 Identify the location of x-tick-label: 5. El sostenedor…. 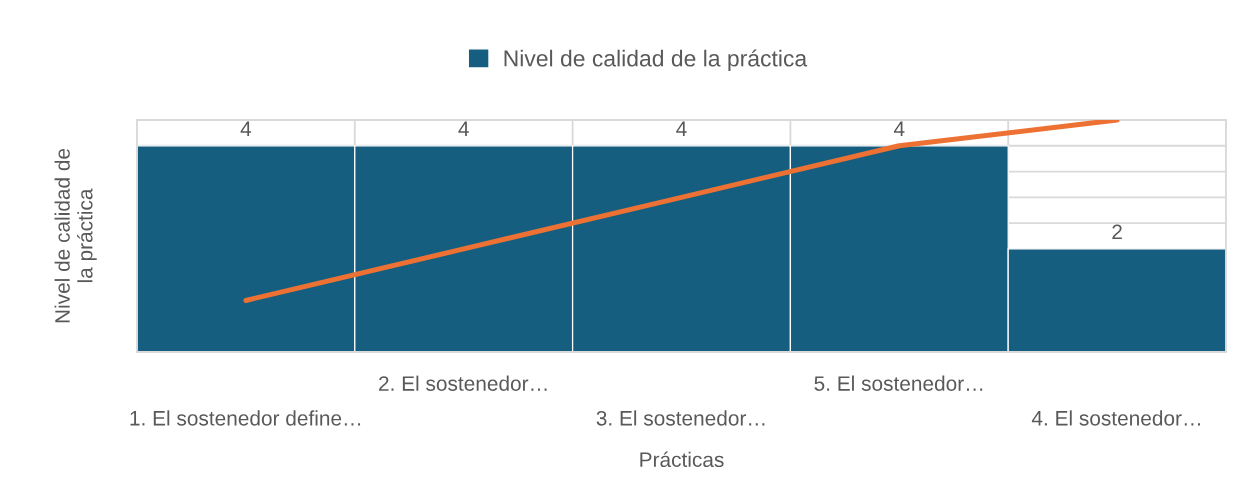
(898, 383).